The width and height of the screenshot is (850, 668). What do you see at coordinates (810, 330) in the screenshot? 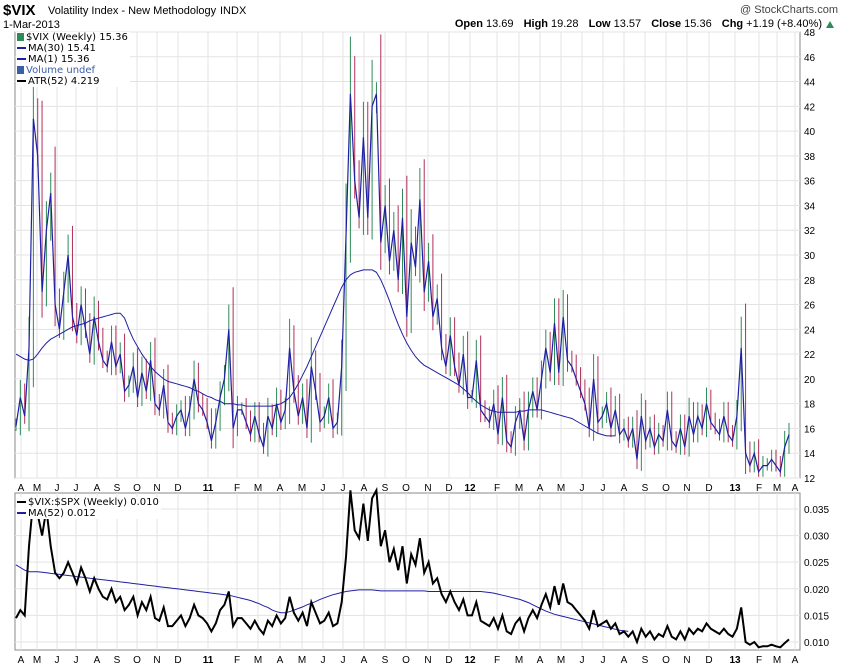
I see `y-tick-label: 24` at bounding box center [810, 330].